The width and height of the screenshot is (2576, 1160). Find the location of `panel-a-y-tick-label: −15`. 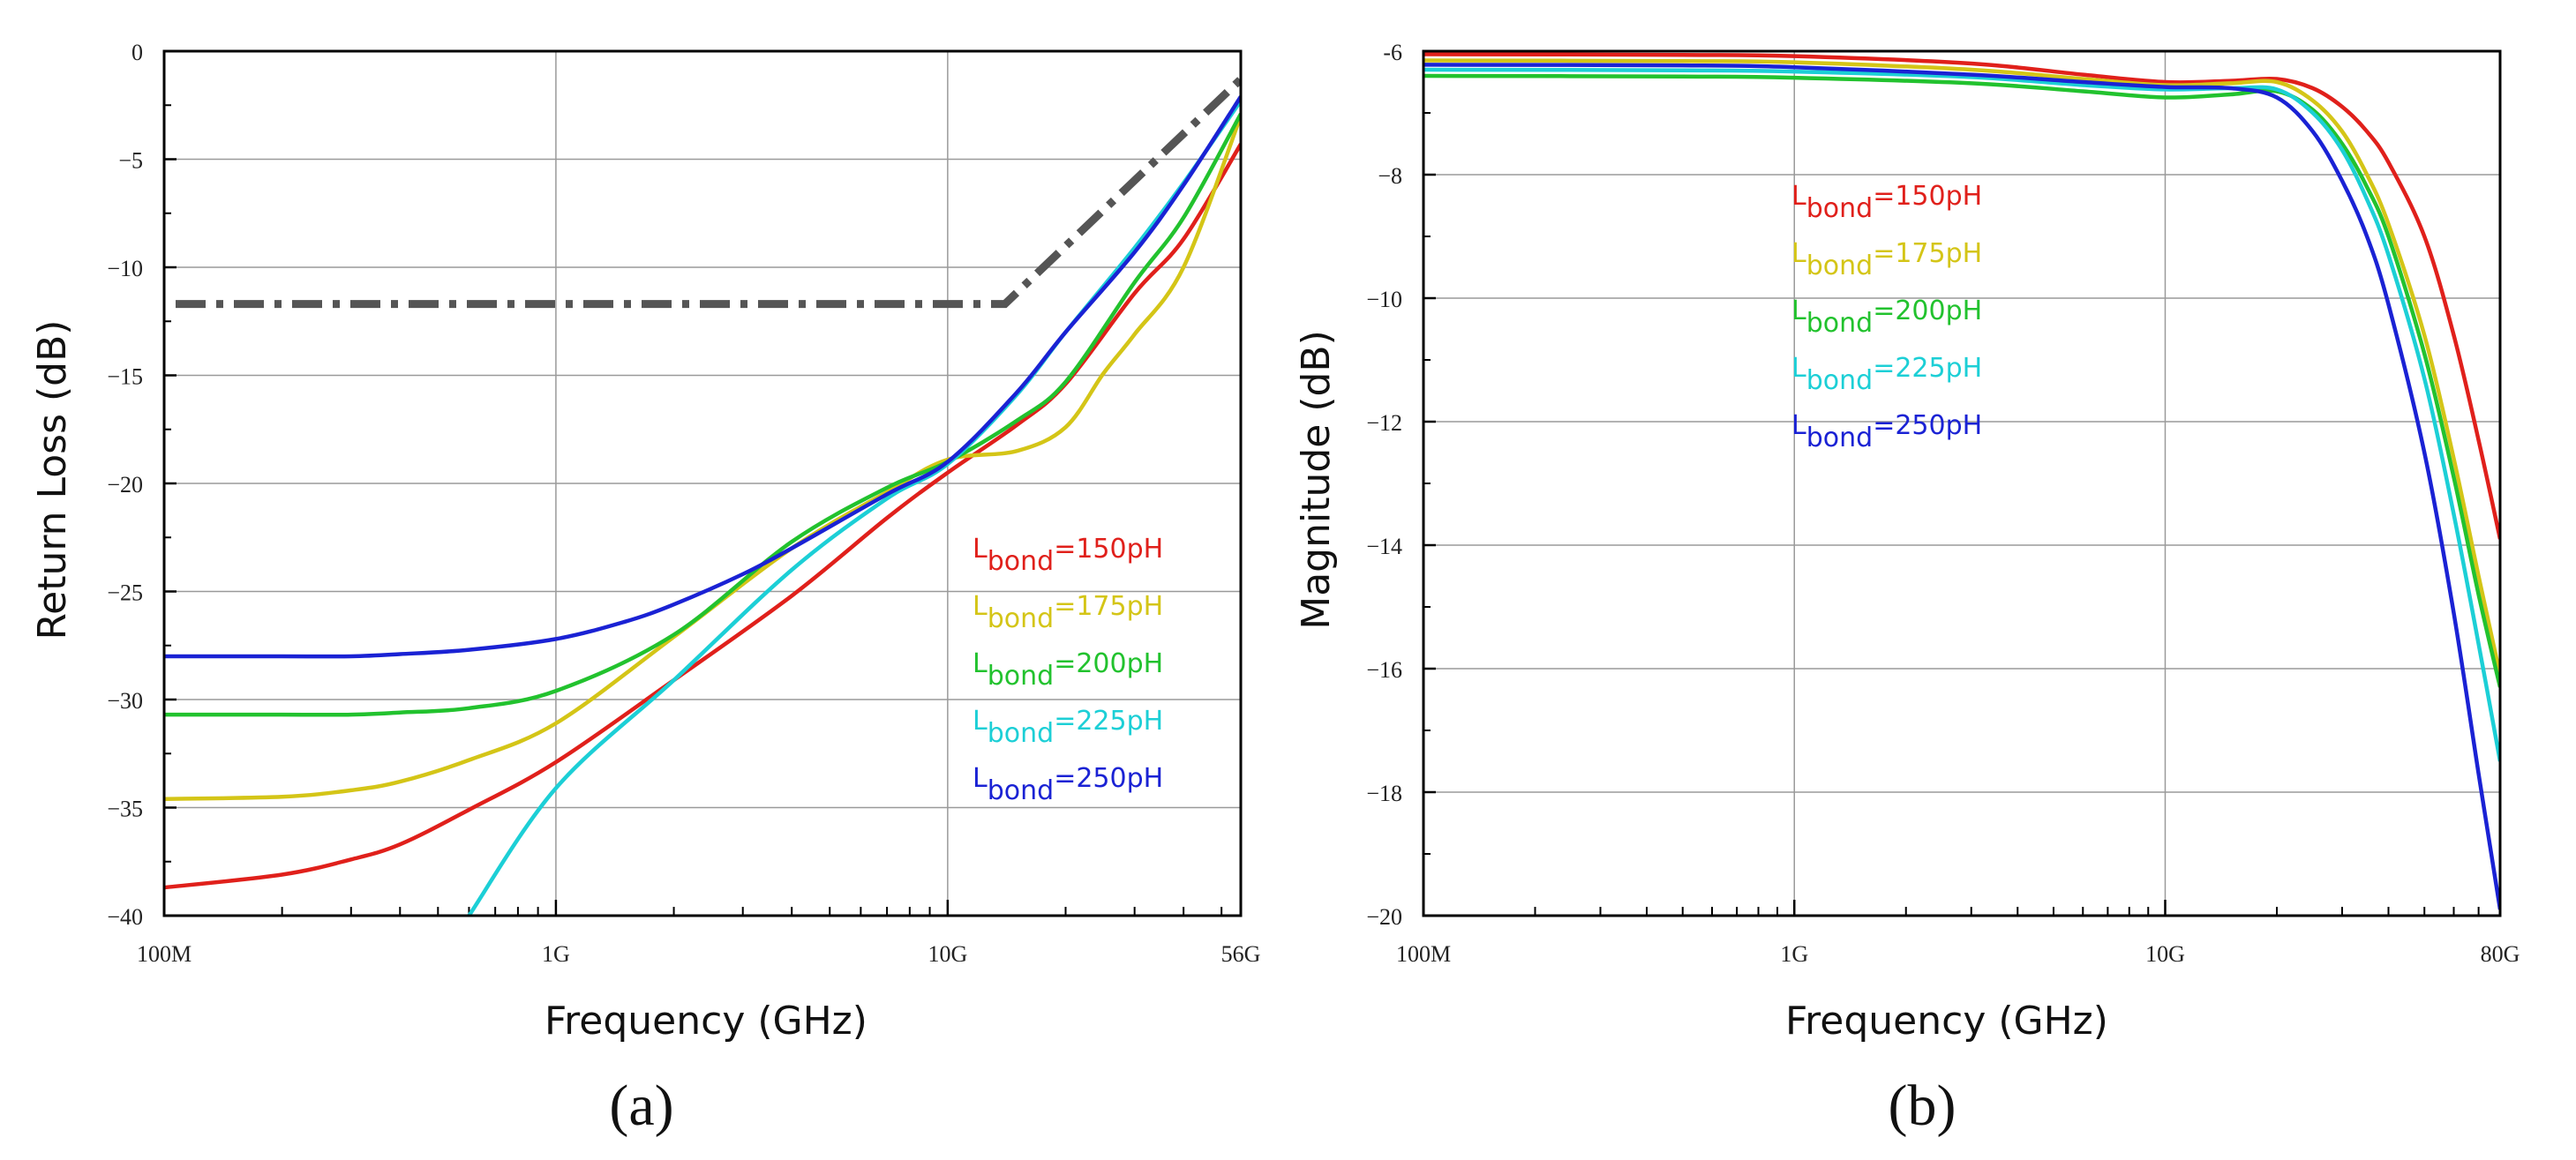

panel-a-y-tick-label: −15 is located at coordinates (125, 377).